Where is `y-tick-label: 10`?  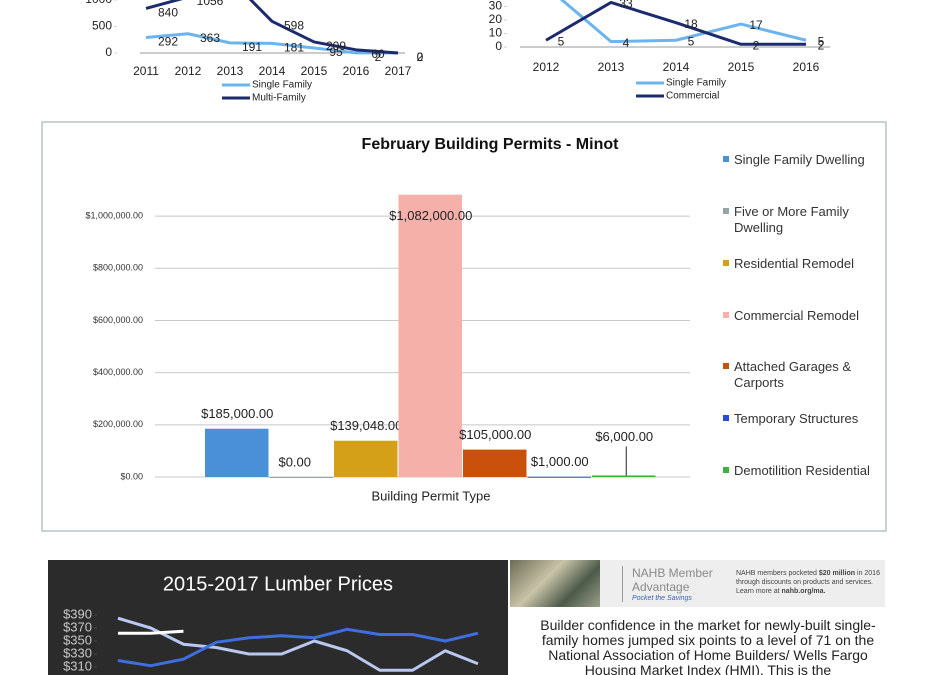 y-tick-label: 10 is located at coordinates (496, 33).